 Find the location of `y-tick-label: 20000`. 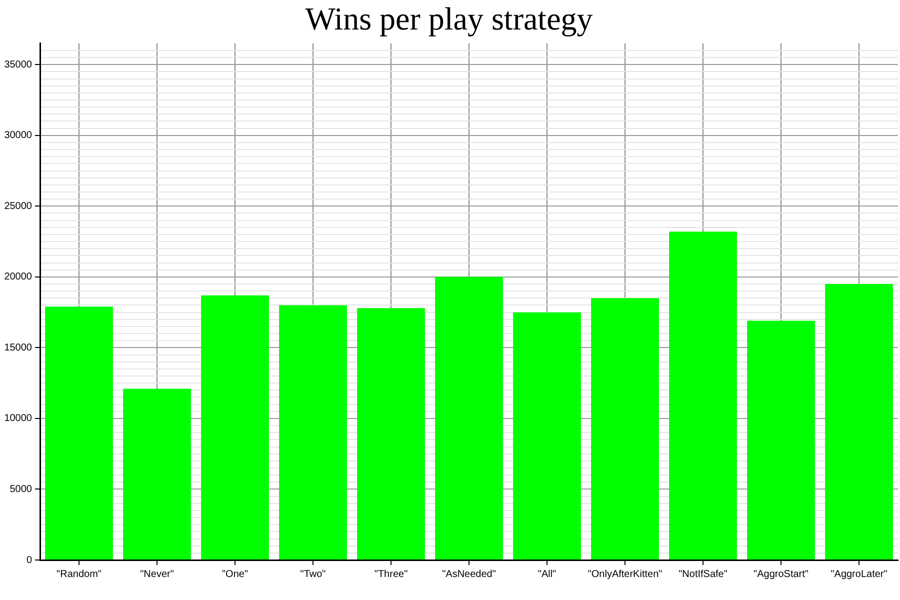

y-tick-label: 20000 is located at coordinates (18, 277).